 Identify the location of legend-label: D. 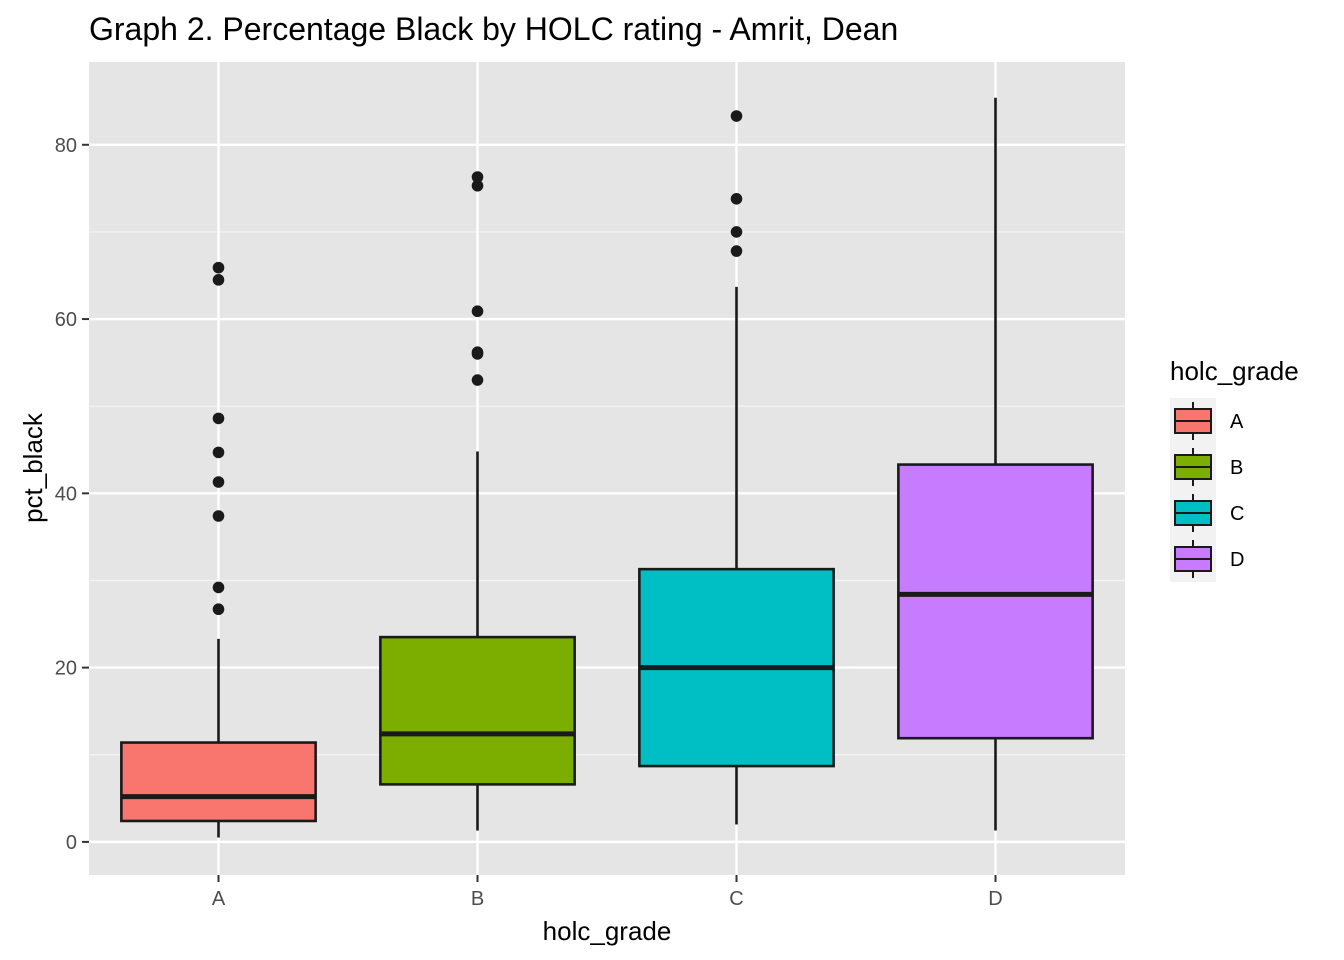
(1237, 560).